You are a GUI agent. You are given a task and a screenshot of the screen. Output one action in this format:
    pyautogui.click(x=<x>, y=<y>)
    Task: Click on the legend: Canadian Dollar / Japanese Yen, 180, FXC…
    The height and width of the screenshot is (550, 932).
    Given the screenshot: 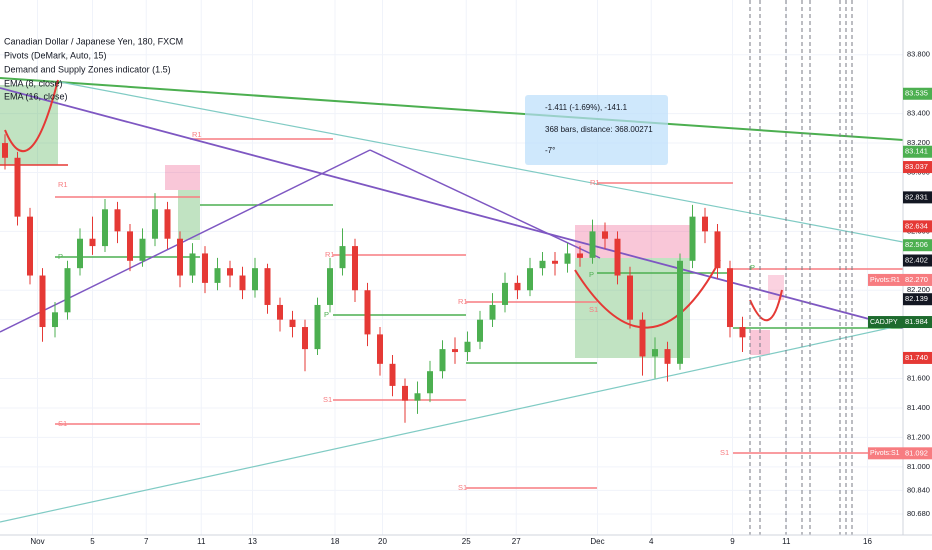 What is the action you would take?
    pyautogui.click(x=93, y=68)
    